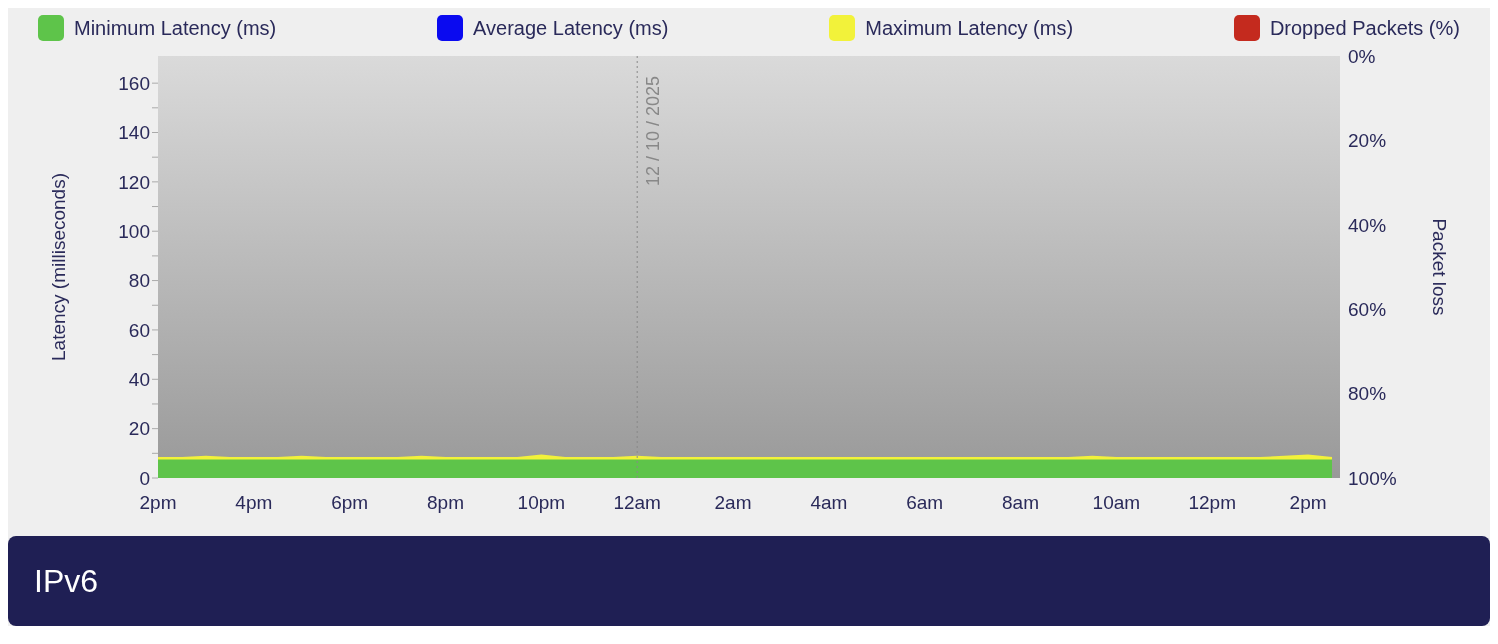 The height and width of the screenshot is (644, 1498). What do you see at coordinates (1367, 309) in the screenshot?
I see `y2-tick-label: 60%` at bounding box center [1367, 309].